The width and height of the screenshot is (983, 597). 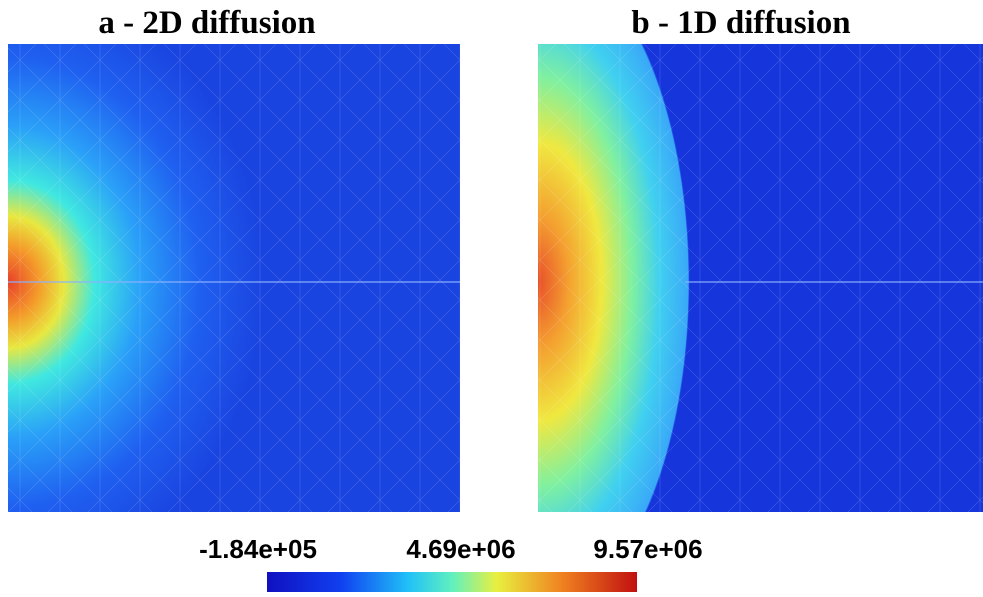 I want to click on panel-title: a - 2D diffusion, so click(x=206, y=23).